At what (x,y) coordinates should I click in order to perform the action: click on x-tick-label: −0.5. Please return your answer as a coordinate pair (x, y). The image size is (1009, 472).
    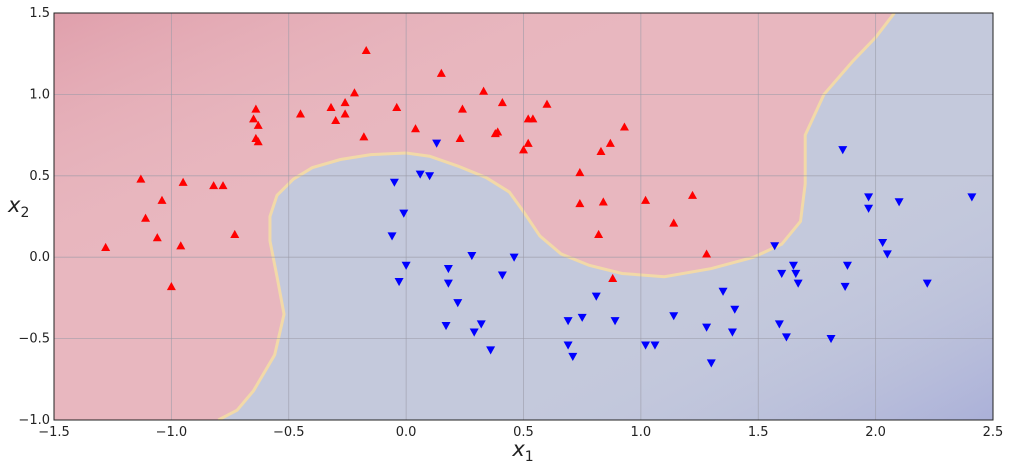
    Looking at the image, I should click on (289, 432).